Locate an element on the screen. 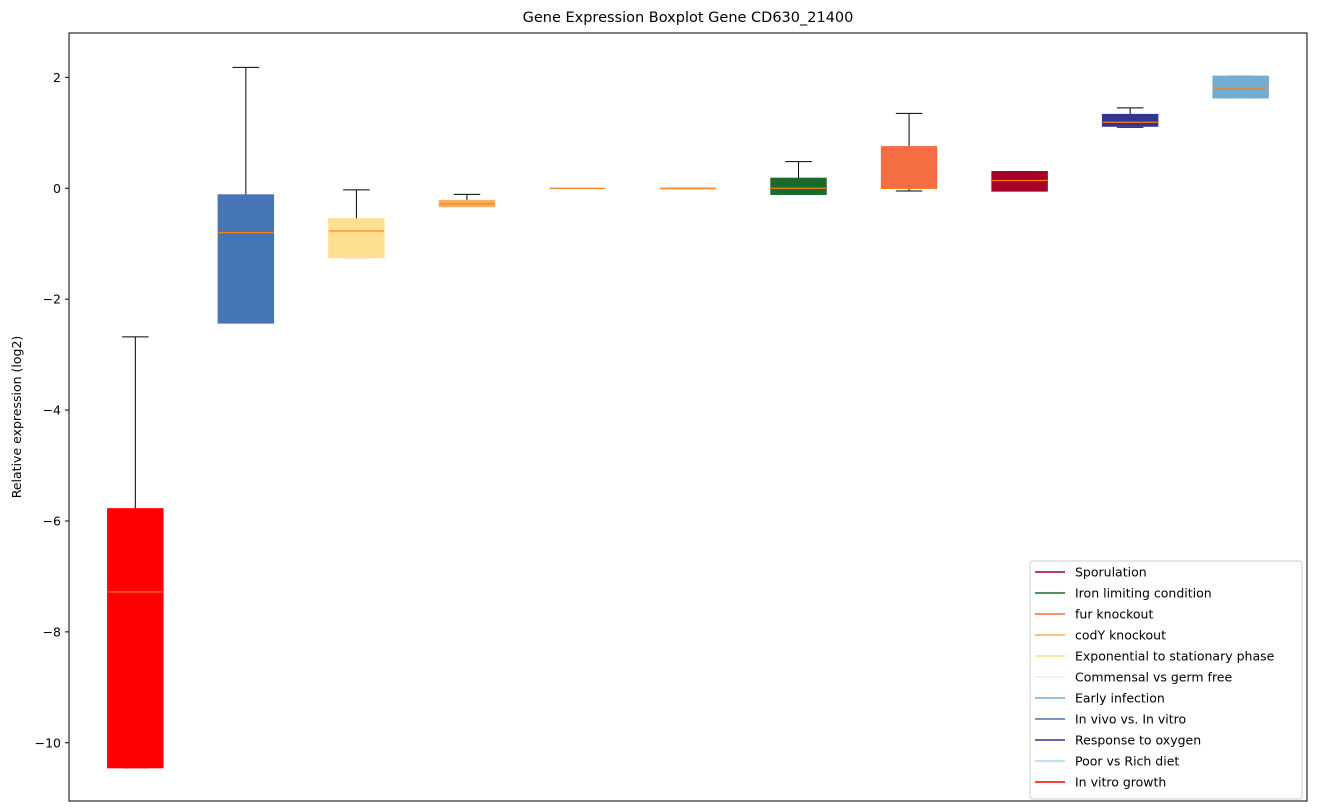  legend-label: Sporulation is located at coordinates (1111, 572).